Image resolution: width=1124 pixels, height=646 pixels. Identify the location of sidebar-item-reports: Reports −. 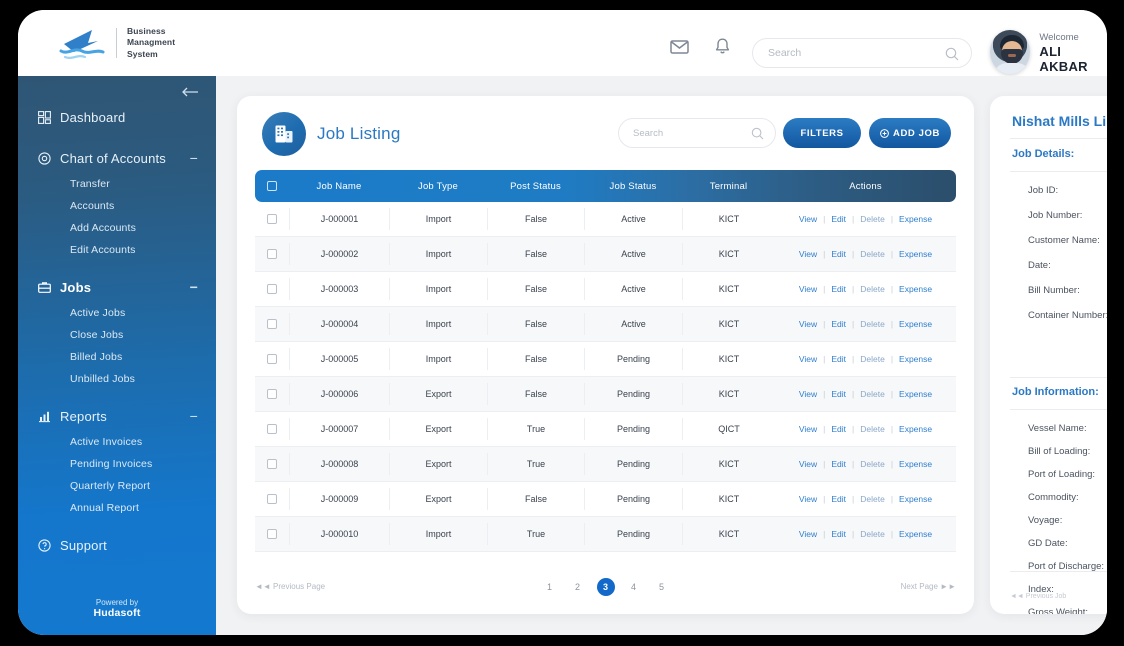
(117, 416).